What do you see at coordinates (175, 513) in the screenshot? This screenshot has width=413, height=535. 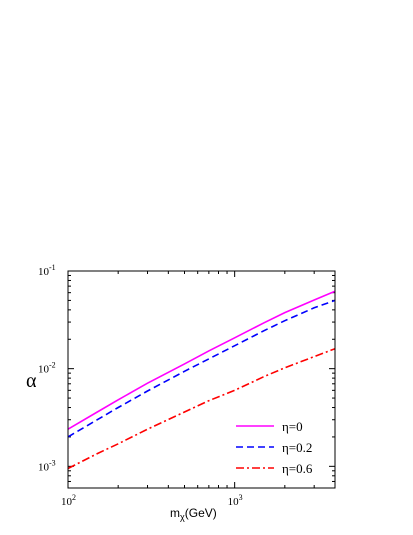 I see `x-axis-label-main: m` at bounding box center [175, 513].